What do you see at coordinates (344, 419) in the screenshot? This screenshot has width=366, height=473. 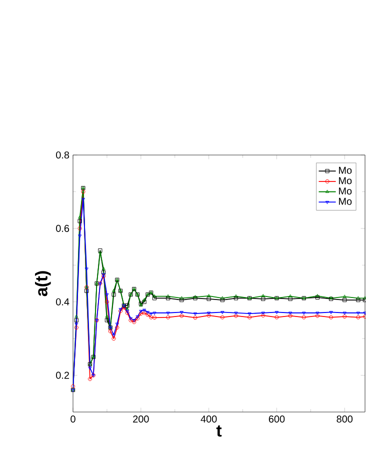 I see `x-tick-label: 800` at bounding box center [344, 419].